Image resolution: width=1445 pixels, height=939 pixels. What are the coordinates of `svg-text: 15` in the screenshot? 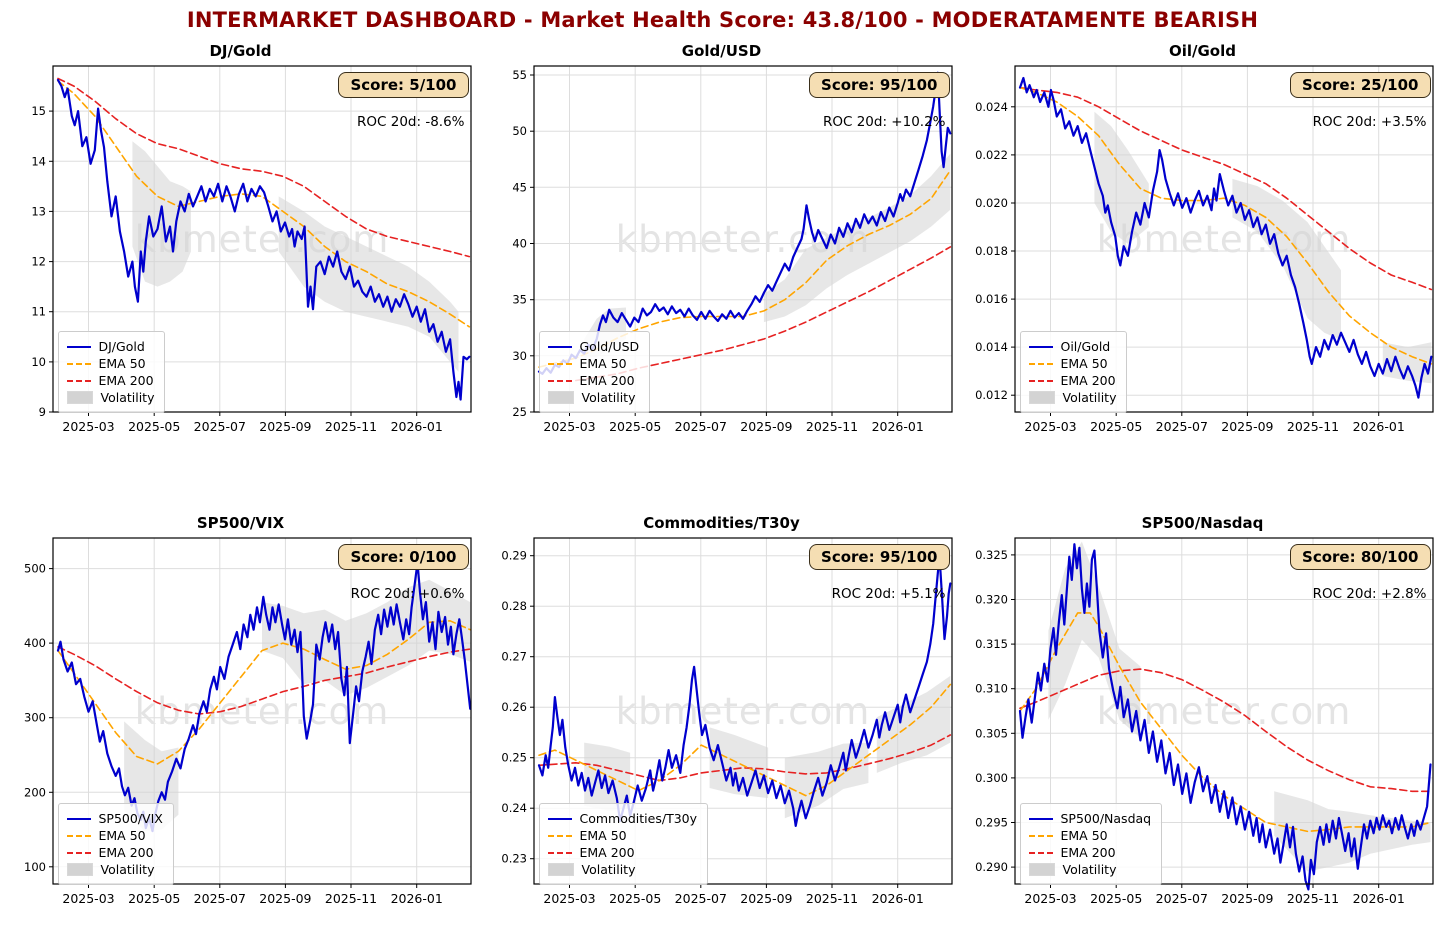 It's located at (38, 111).